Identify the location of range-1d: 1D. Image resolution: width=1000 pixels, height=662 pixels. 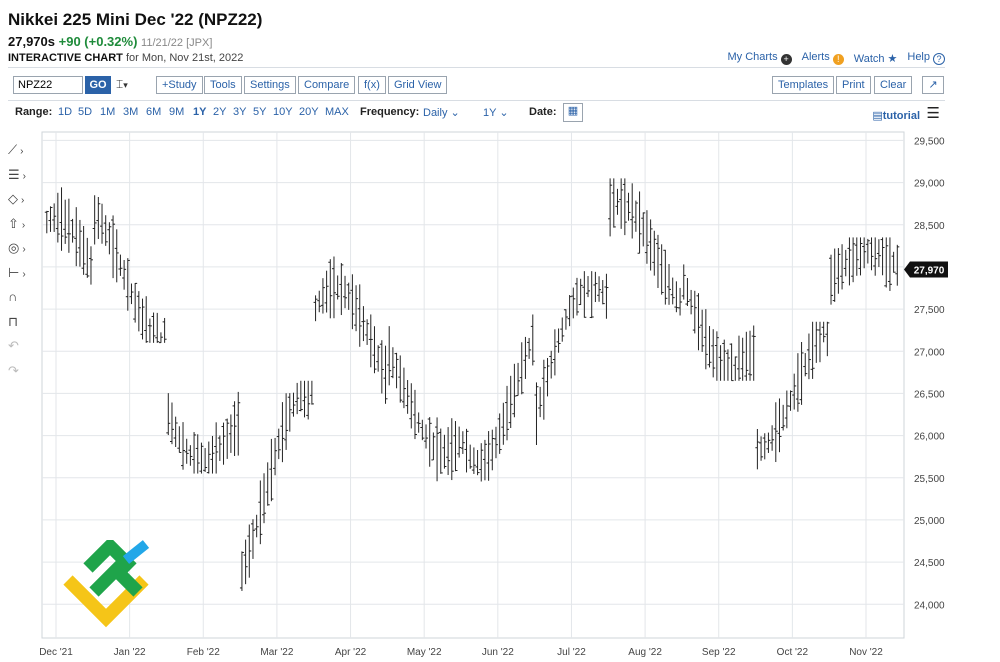
(65, 112).